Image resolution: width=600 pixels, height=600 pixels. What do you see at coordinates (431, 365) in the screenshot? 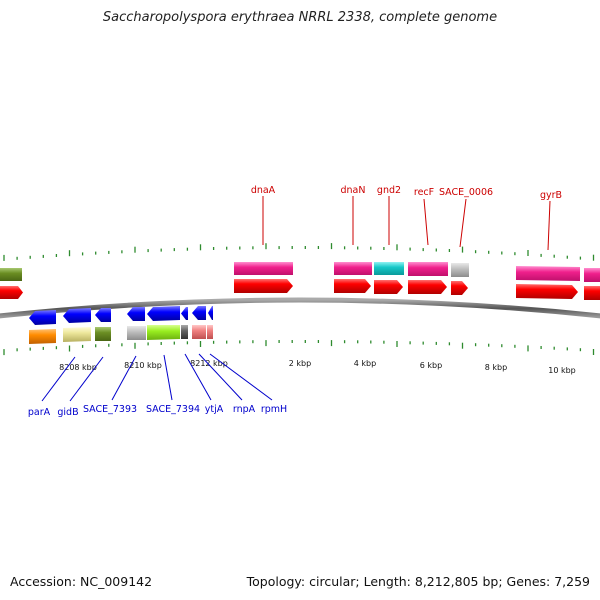
I see `scale-label: 6 kbp` at bounding box center [431, 365].